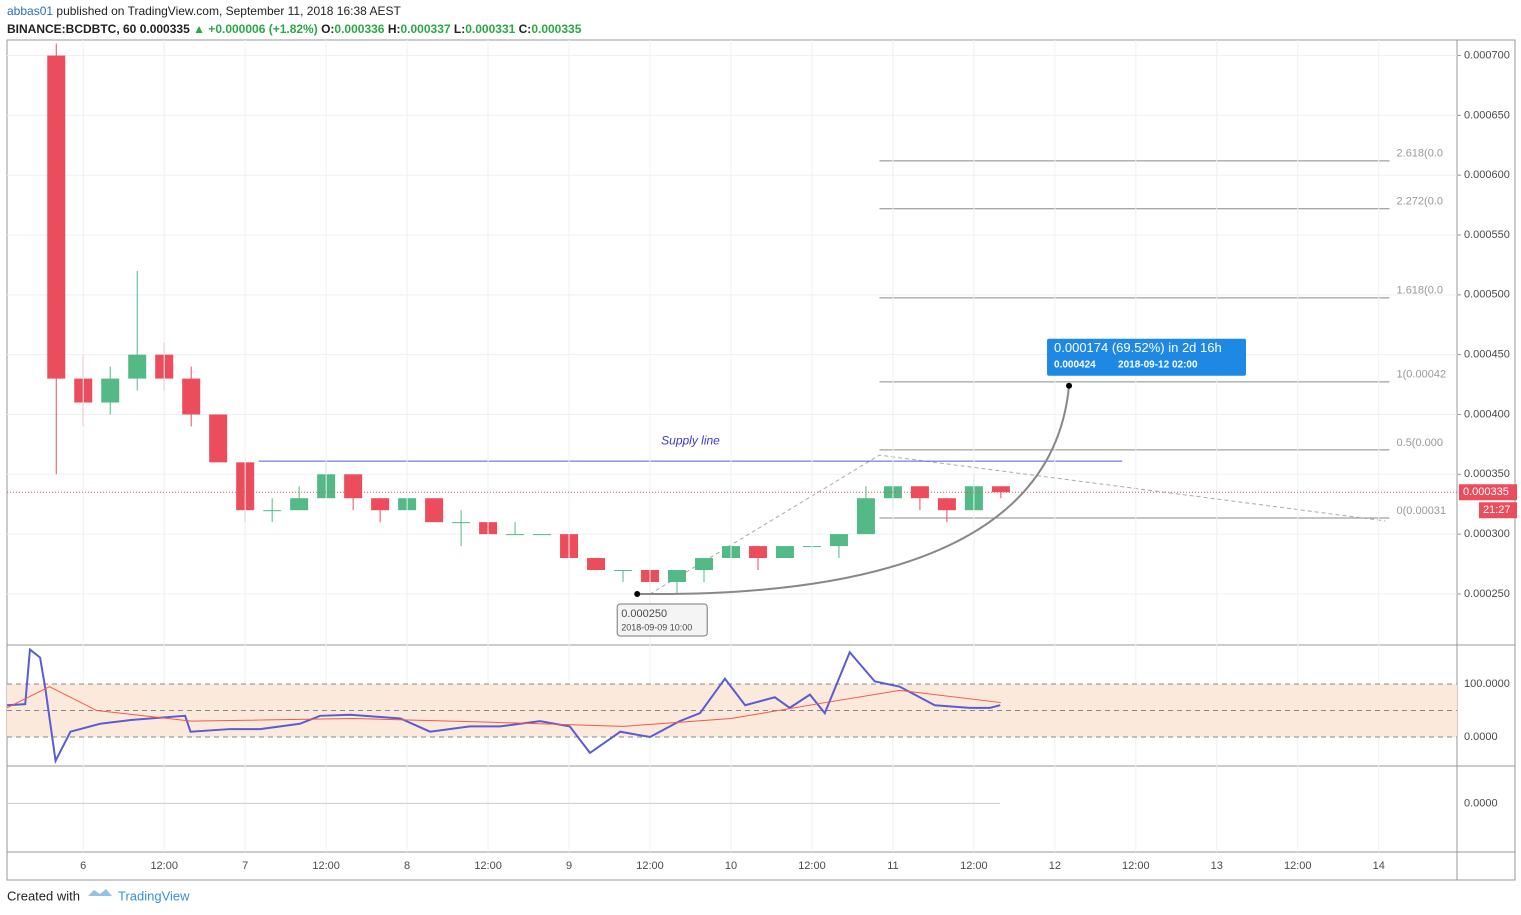  I want to click on ohlc-value: 0.000331, so click(490, 29).